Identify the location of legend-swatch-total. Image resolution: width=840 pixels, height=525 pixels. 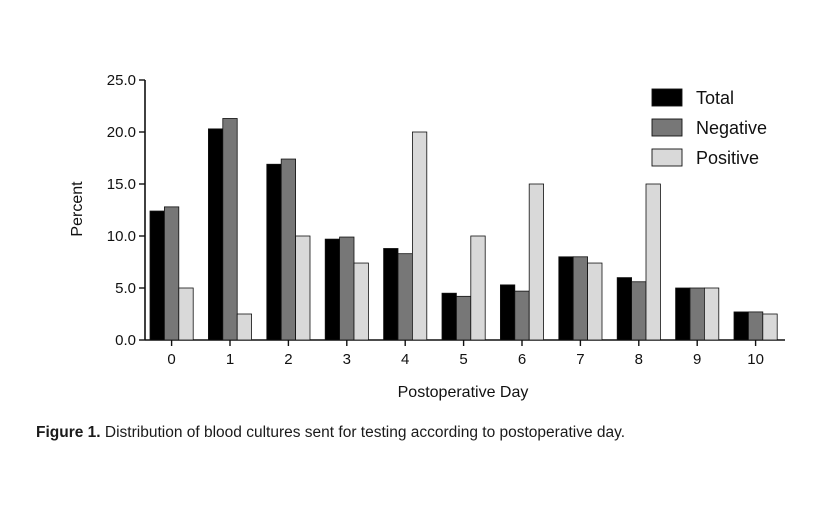
(667, 97).